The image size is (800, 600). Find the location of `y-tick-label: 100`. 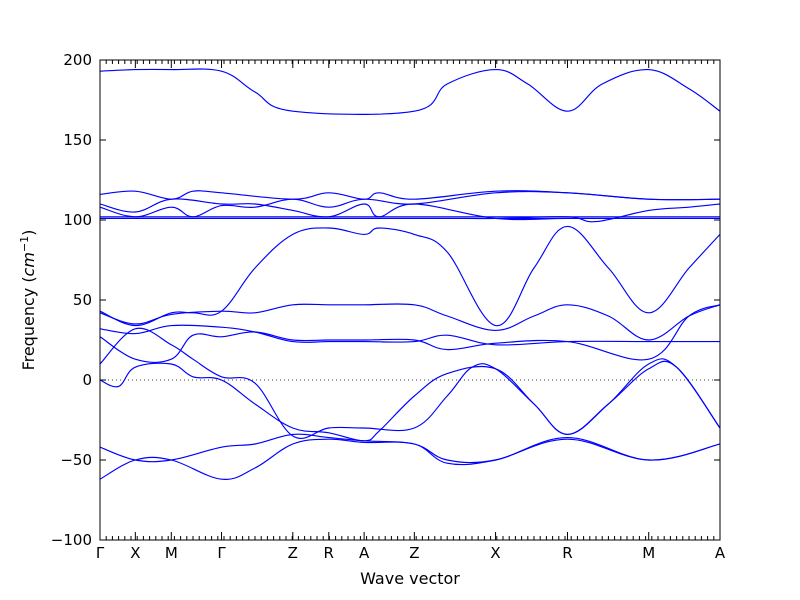

y-tick-label: 100 is located at coordinates (77, 220).